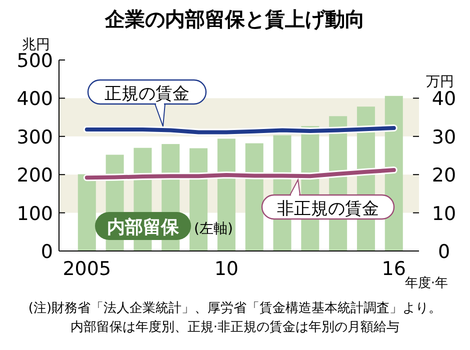  What do you see at coordinates (444, 137) in the screenshot?
I see `y2-tick-label: 30` at bounding box center [444, 137].